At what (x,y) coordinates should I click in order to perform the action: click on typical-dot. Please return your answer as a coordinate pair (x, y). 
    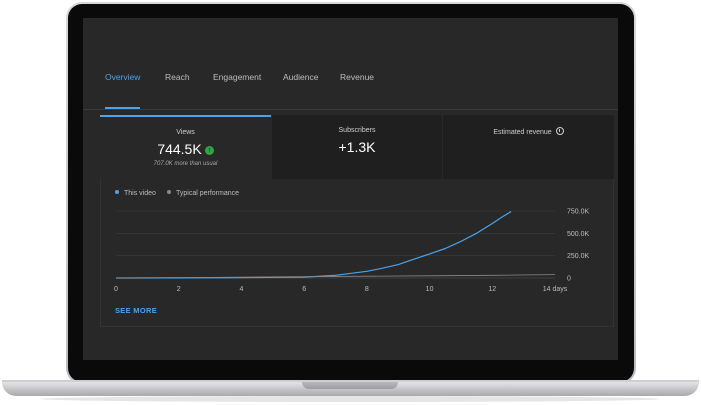
    Looking at the image, I should click on (169, 192).